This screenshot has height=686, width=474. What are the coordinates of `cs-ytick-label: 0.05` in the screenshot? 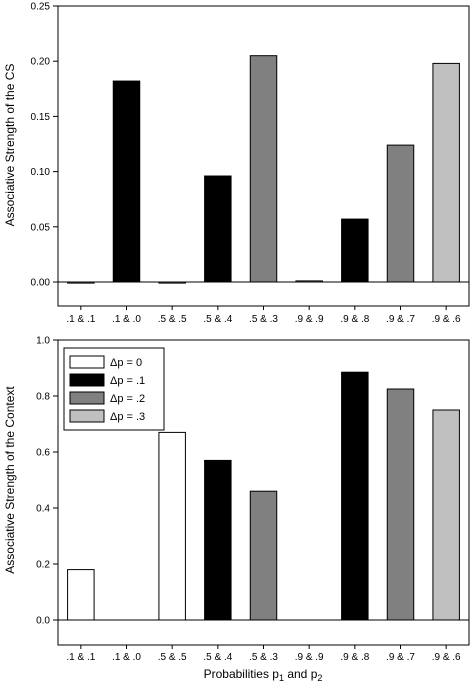 It's located at (41, 227).